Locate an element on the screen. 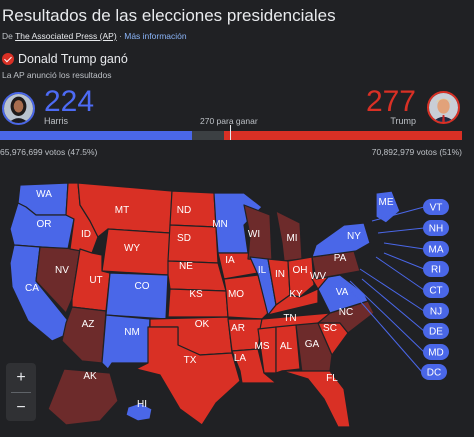  state-badge-dc is located at coordinates (434, 372).